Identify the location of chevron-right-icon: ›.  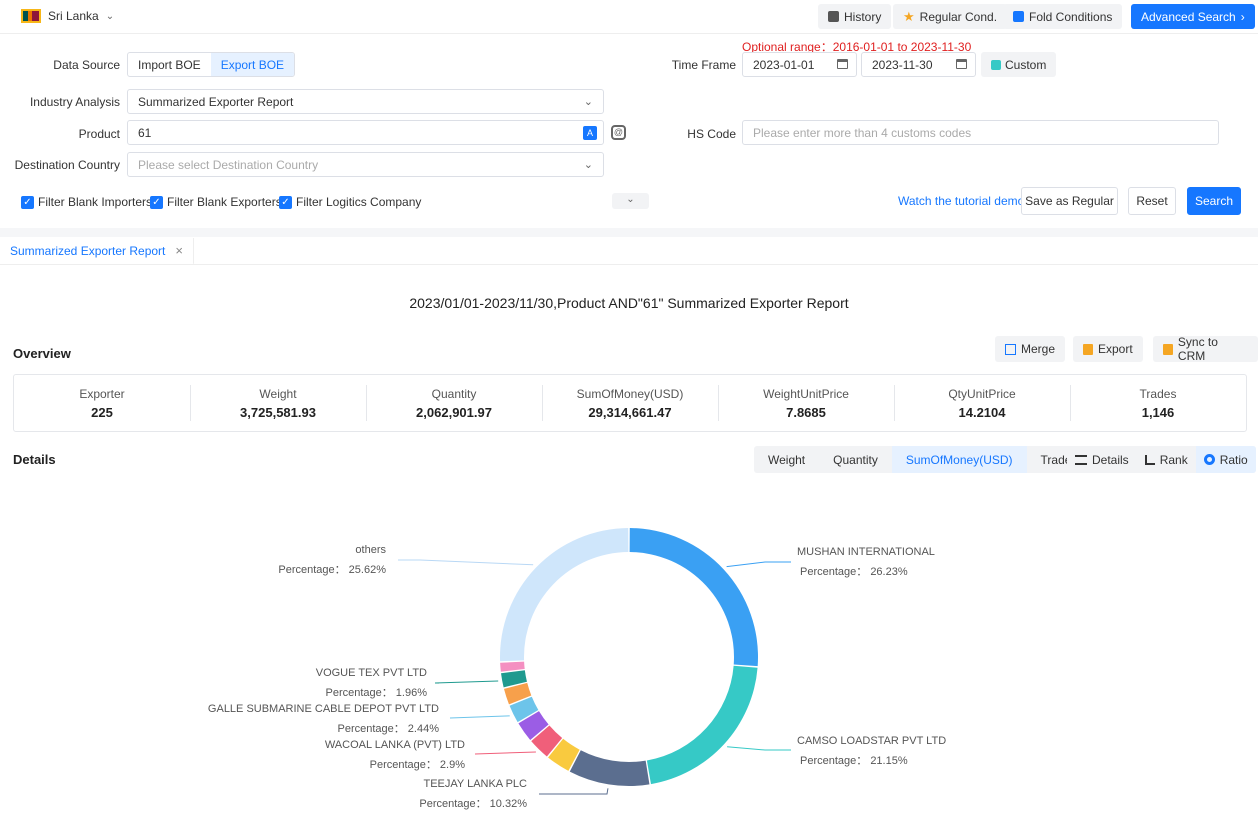
(1242, 16).